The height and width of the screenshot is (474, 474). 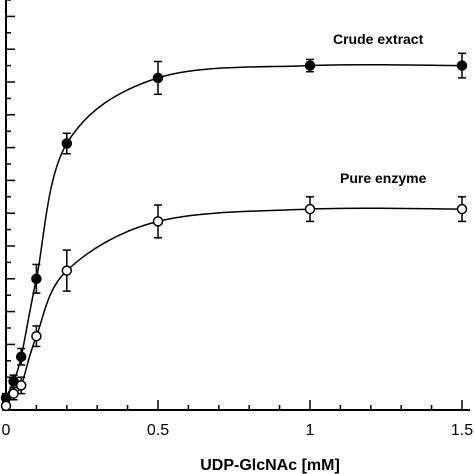 I want to click on x-tick-label: 0, so click(x=6, y=430).